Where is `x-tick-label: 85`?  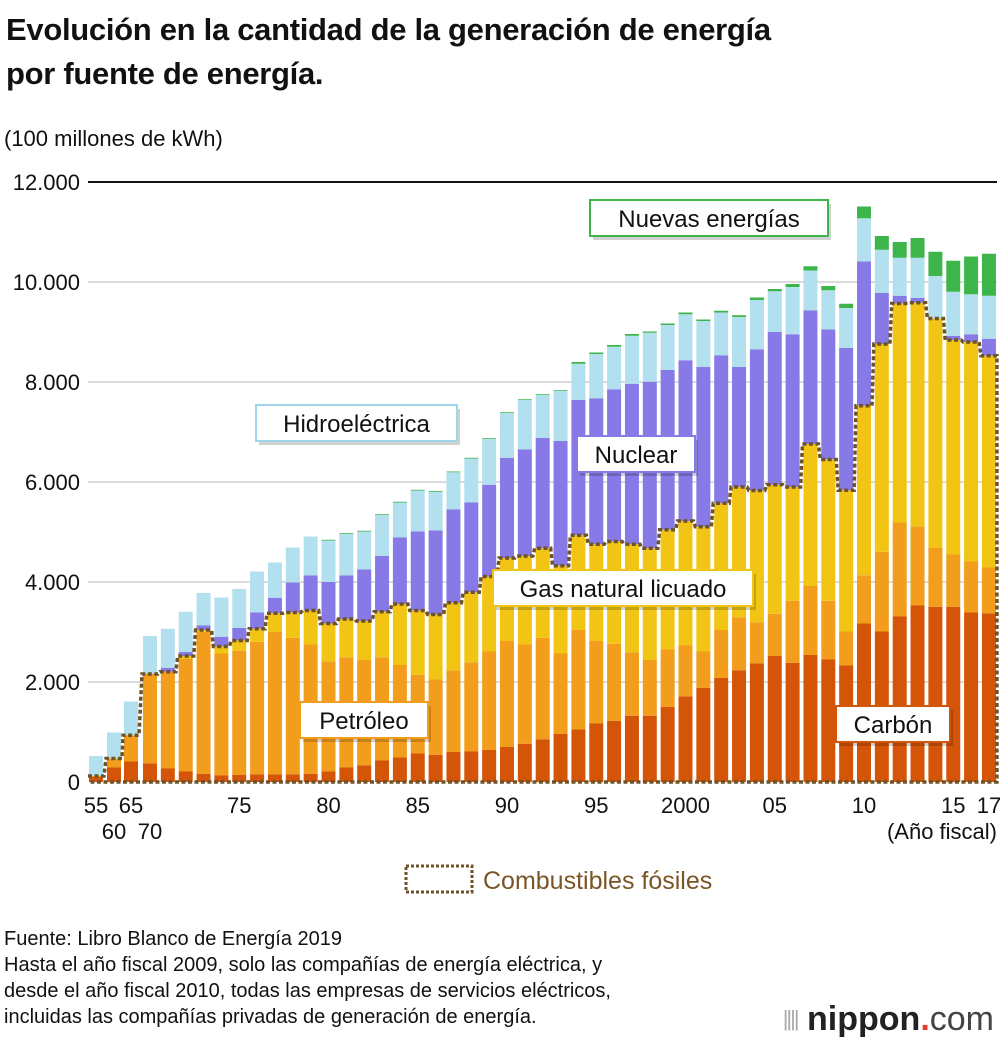 x-tick-label: 85 is located at coordinates (418, 805).